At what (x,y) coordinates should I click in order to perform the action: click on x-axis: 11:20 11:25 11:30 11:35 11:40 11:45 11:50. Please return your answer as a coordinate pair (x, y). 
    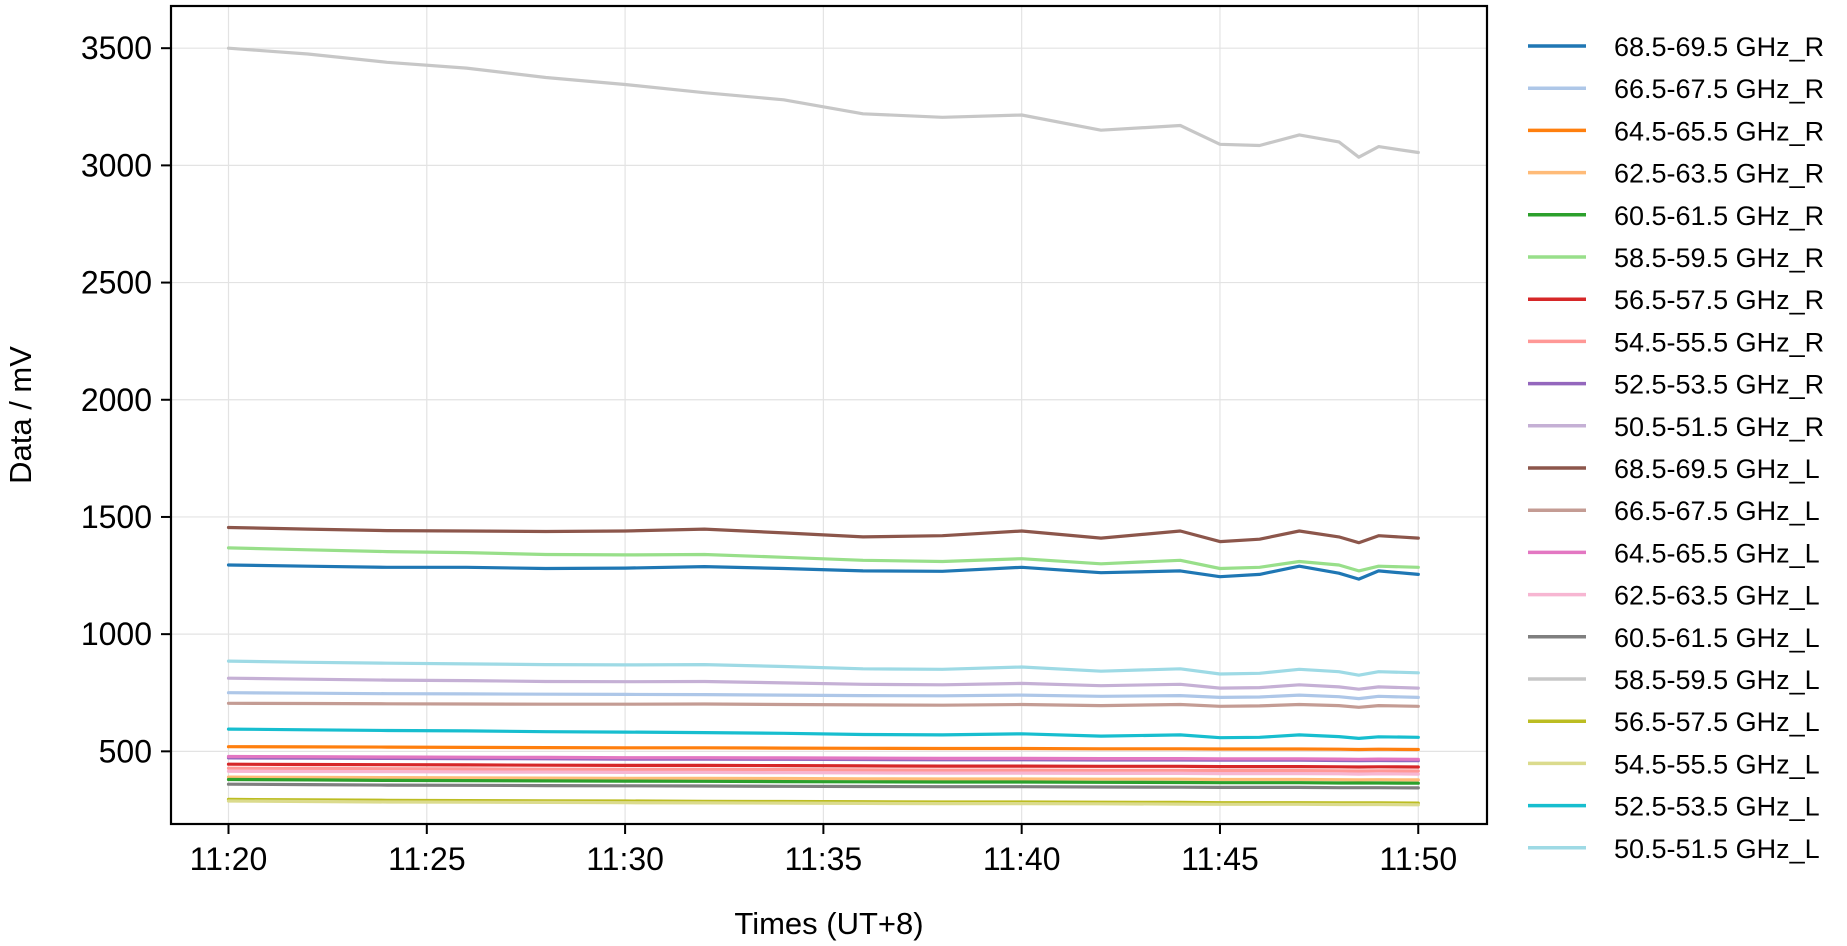
    Looking at the image, I should click on (823, 850).